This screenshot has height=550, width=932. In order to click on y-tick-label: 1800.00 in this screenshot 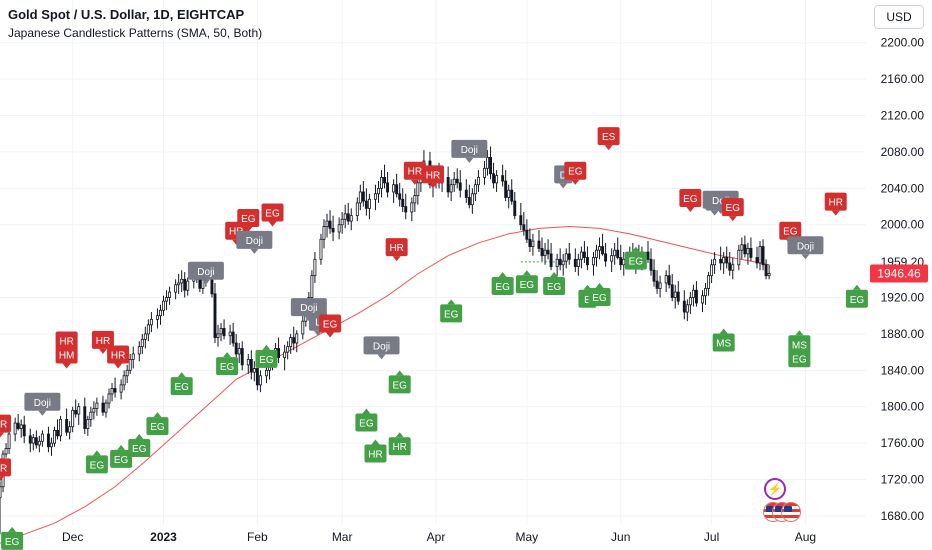, I will do `click(903, 407)`.